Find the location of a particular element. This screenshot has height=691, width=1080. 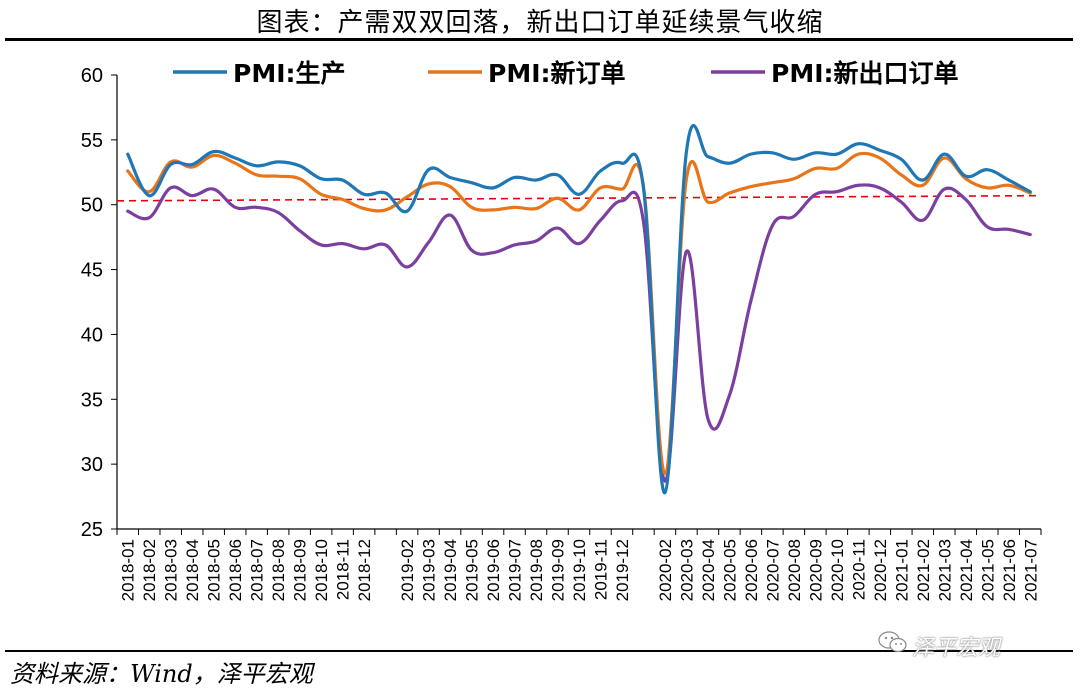

x-tick-label: 2019-07 is located at coordinates (515, 570).